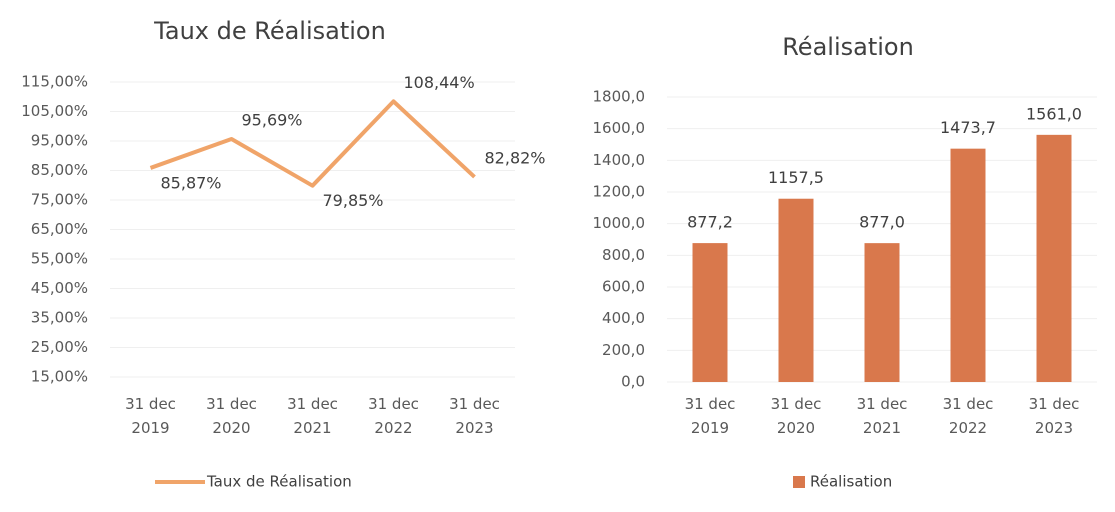 The height and width of the screenshot is (512, 1115). I want to click on y-tick-label: 400,0, so click(623, 318).